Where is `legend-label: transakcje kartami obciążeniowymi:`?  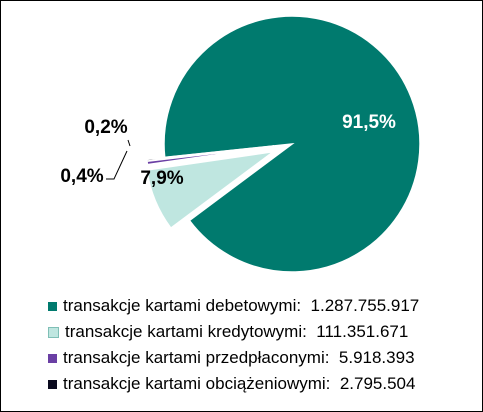 legend-label: transakcje kartami obciążeniowymi: is located at coordinates (201, 383).